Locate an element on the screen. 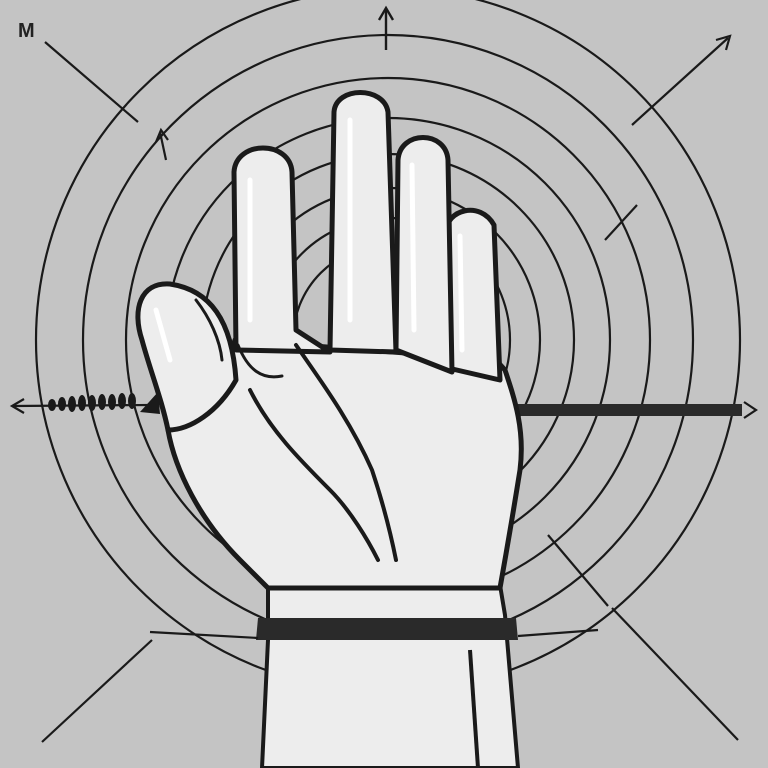 Image resolution: width=768 pixels, height=768 pixels. finger-thumb is located at coordinates (187, 357).